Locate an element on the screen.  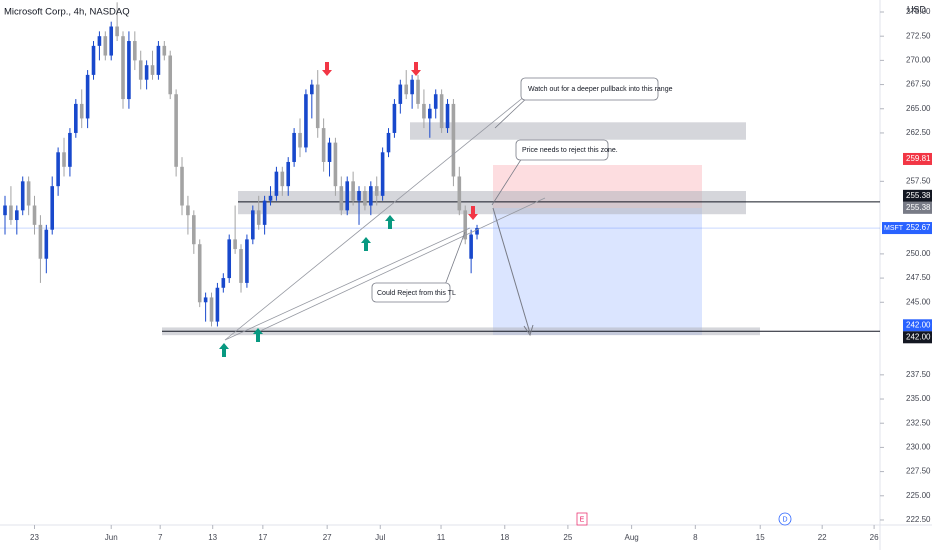
x-tick-label: 11 is located at coordinates (441, 537).